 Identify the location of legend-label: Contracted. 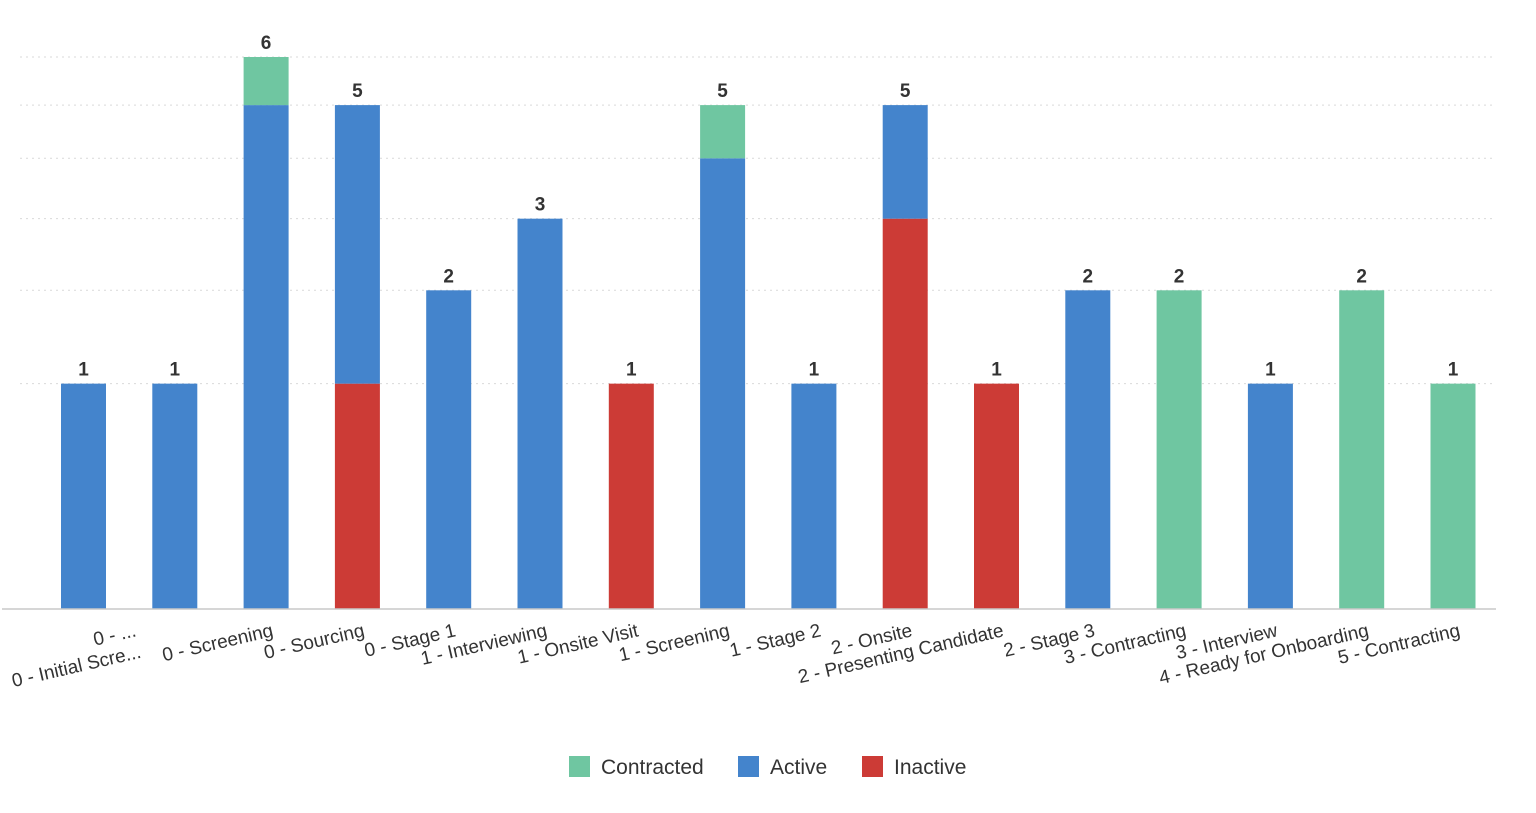
(652, 767).